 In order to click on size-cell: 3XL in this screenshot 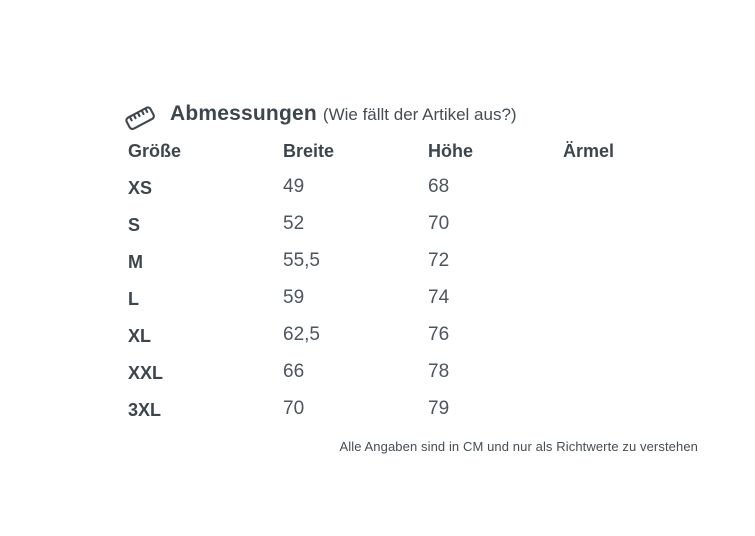, I will do `click(145, 410)`.